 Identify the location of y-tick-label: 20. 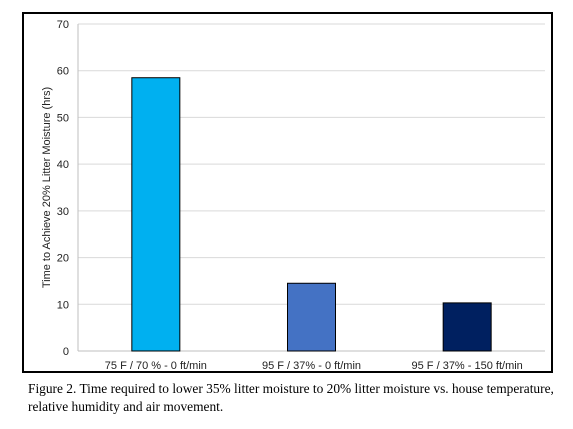
(63, 259).